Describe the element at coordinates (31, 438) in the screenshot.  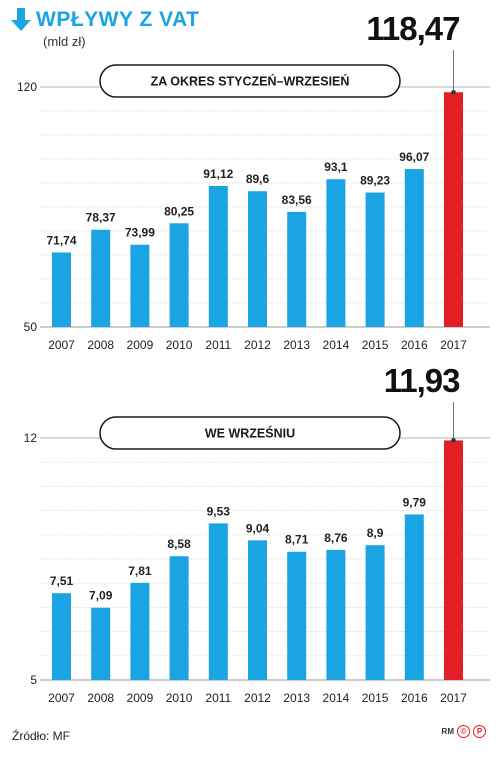
I see `y-tick-label: 12` at that location.